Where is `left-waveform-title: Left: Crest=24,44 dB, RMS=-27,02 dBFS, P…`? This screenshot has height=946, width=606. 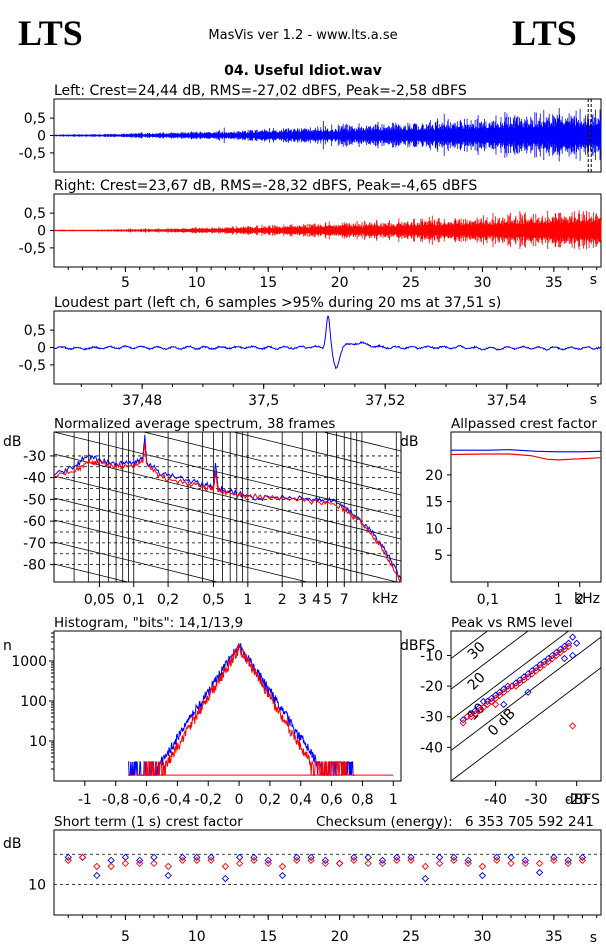
left-waveform-title: Left: Crest=24,44 dB, RMS=-27,02 dBFS, P… is located at coordinates (260, 91).